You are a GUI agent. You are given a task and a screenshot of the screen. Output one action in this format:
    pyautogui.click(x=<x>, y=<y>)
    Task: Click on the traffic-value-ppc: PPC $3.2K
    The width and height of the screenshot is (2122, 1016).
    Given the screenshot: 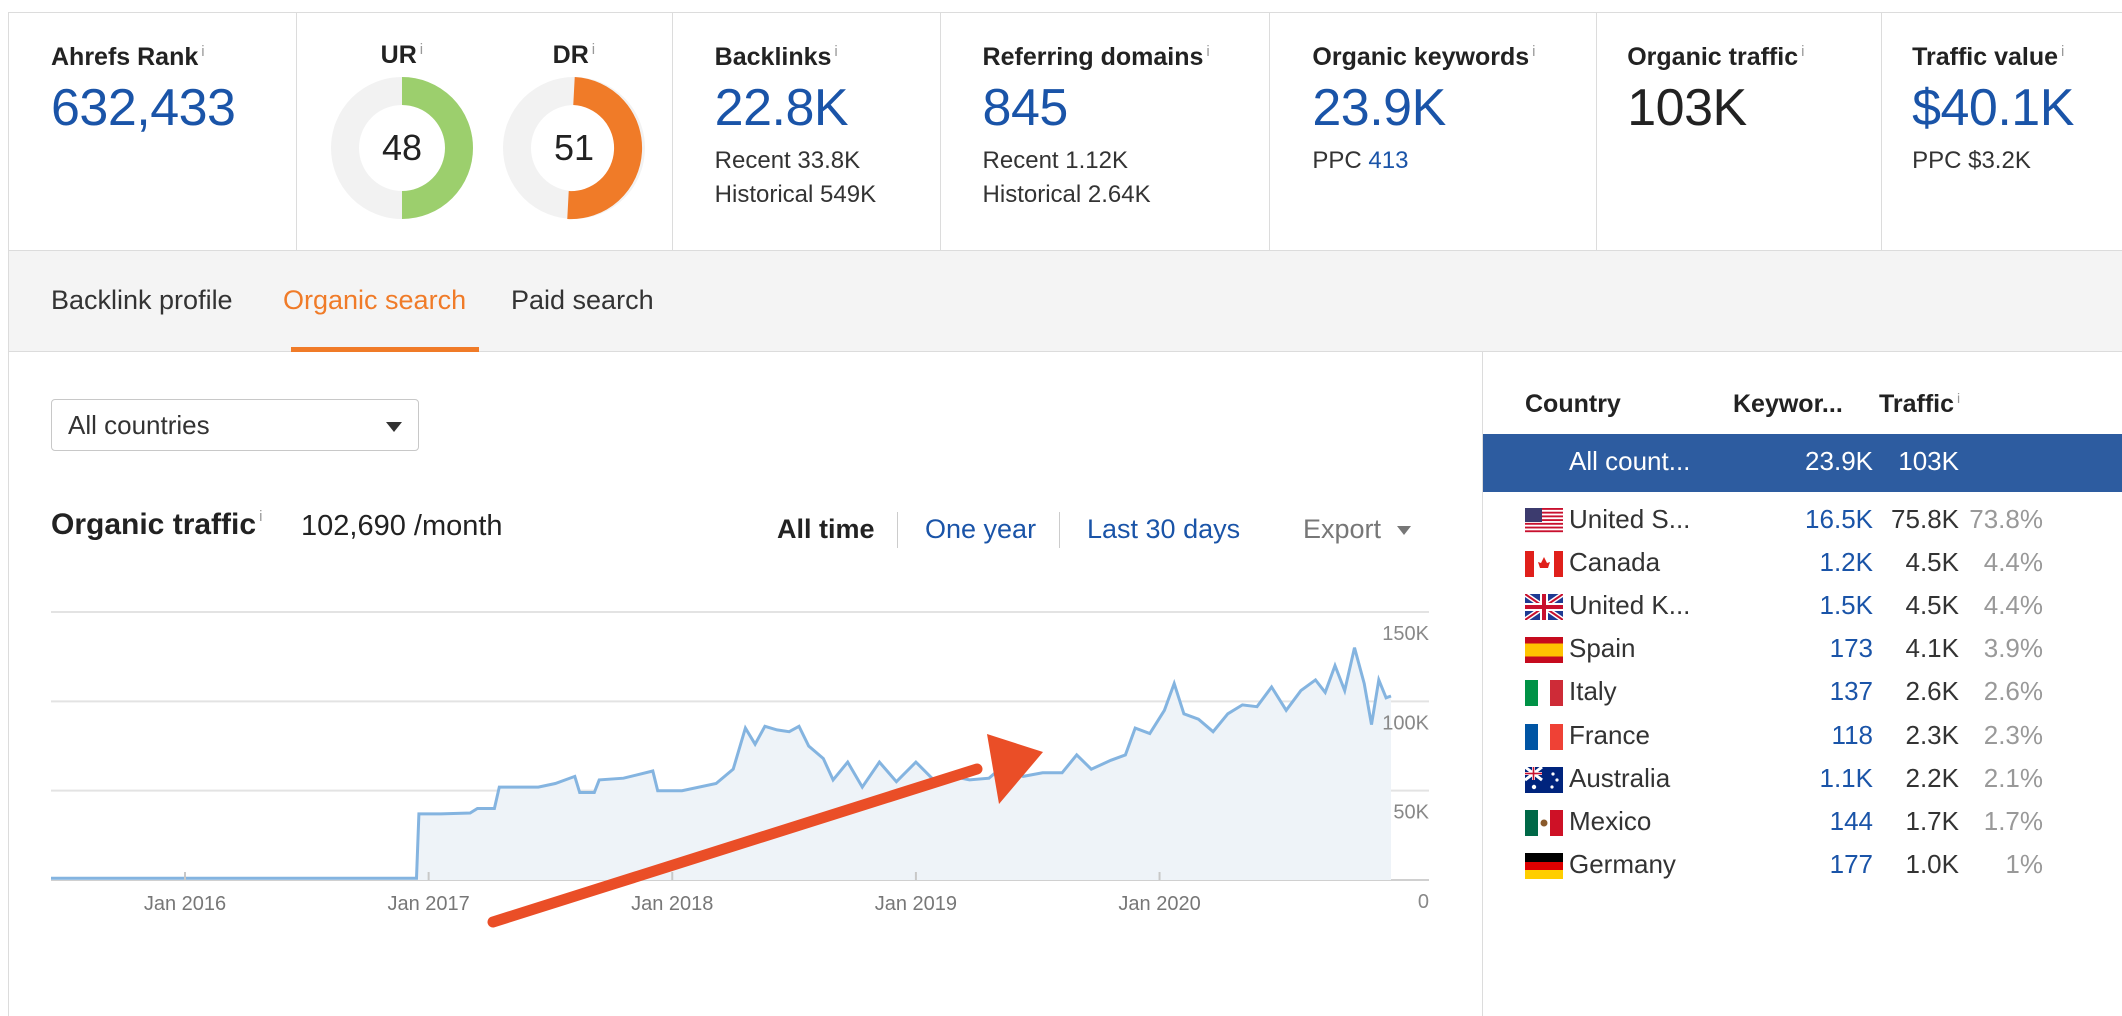 What is the action you would take?
    pyautogui.click(x=1971, y=160)
    